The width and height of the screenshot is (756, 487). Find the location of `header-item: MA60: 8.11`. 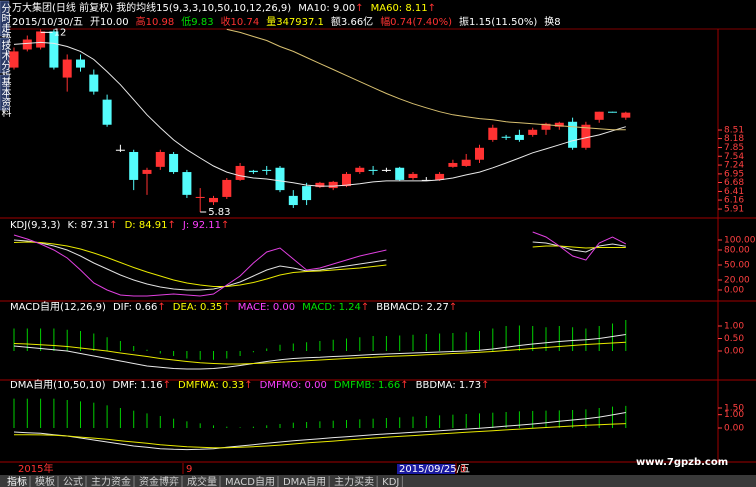

header-item: MA60: 8.11 is located at coordinates (399, 8).